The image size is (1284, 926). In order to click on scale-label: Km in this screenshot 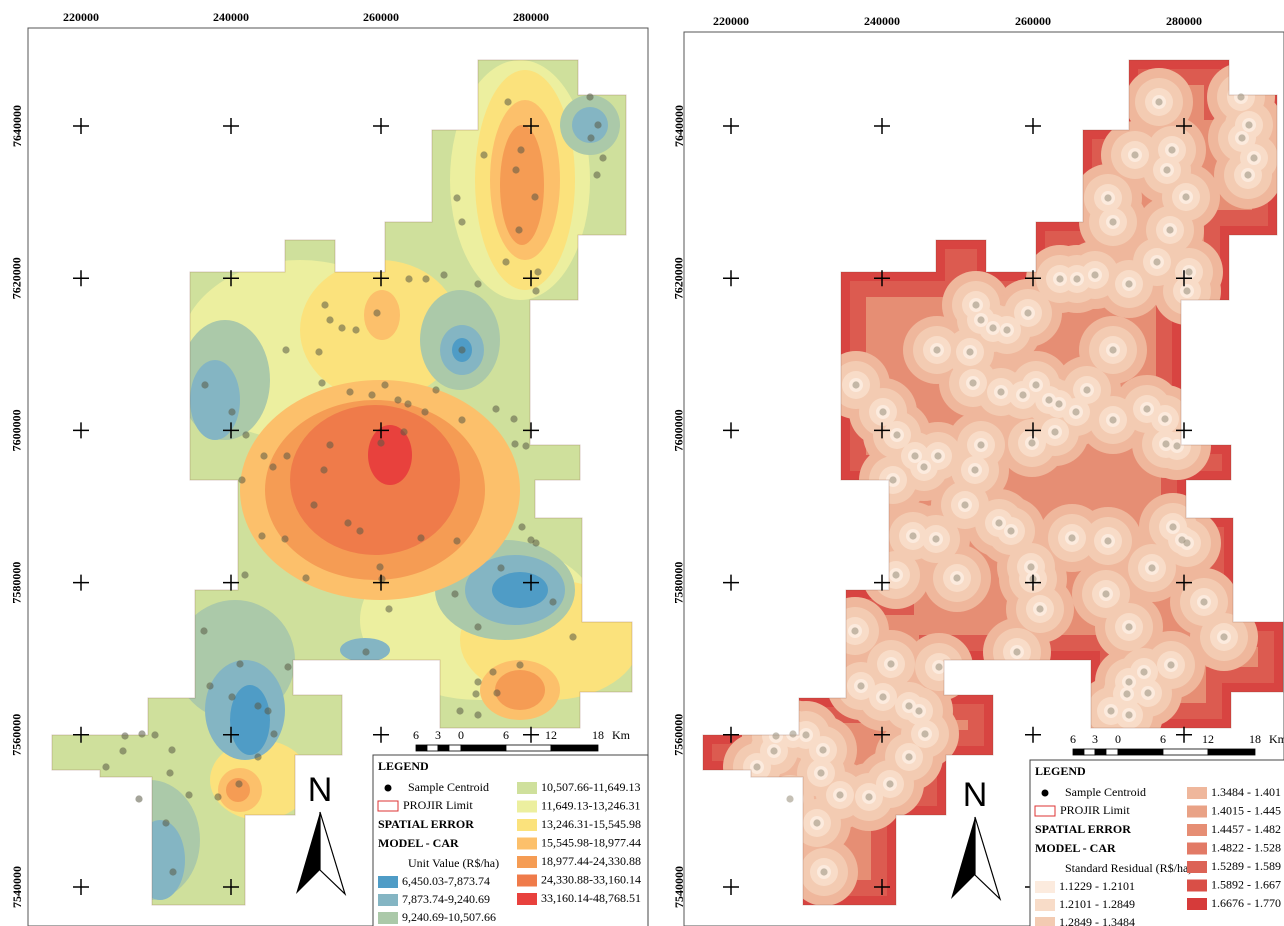, I will do `click(1276, 739)`.